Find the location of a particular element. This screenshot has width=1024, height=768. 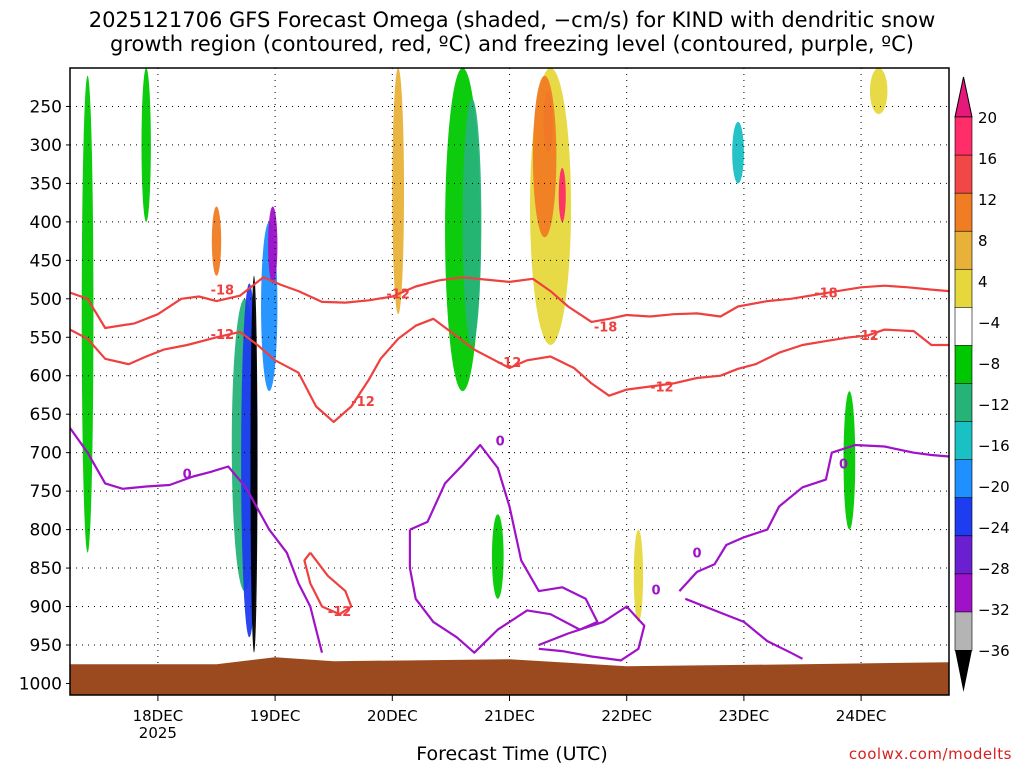

y-tick-label: 350 is located at coordinates (46, 184).